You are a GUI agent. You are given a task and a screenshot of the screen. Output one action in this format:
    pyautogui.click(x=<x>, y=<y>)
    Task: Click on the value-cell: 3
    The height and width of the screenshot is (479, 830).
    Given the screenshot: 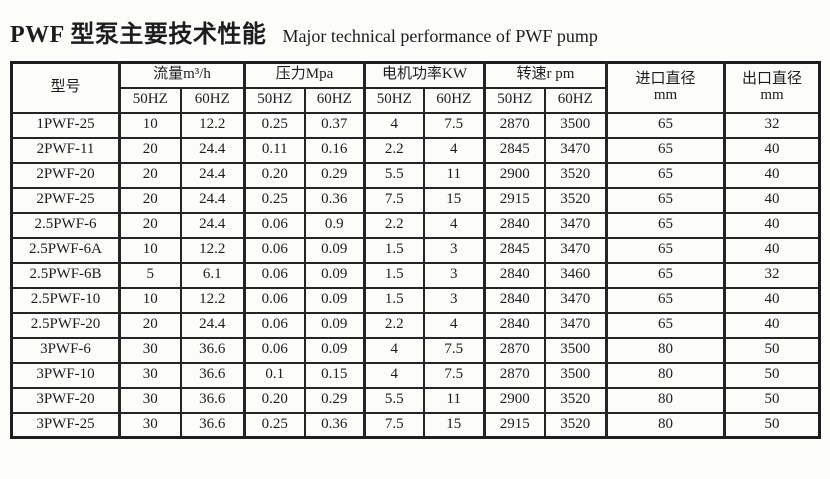 What is the action you would take?
    pyautogui.click(x=454, y=250)
    